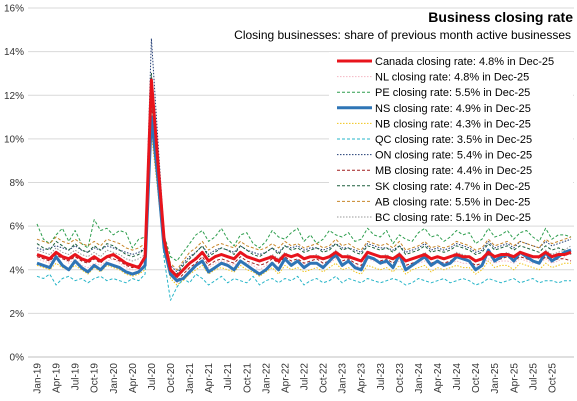 The image size is (577, 401). I want to click on x-tick-label: Oct-24, so click(476, 378).